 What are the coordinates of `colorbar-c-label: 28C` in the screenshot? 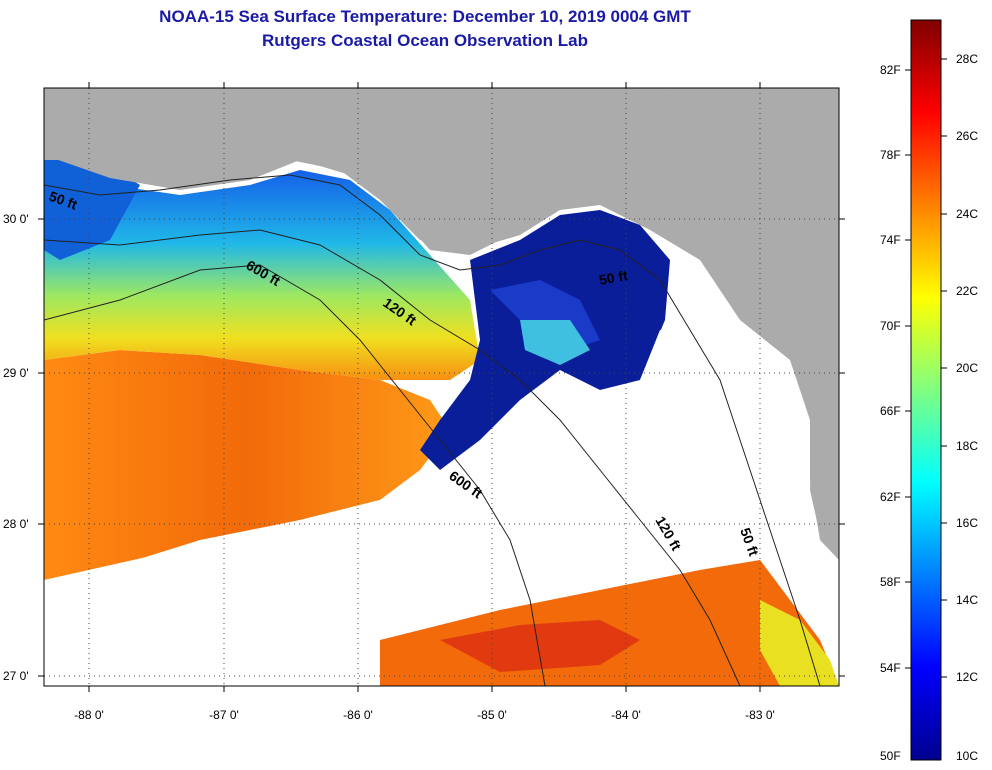 It's located at (967, 59).